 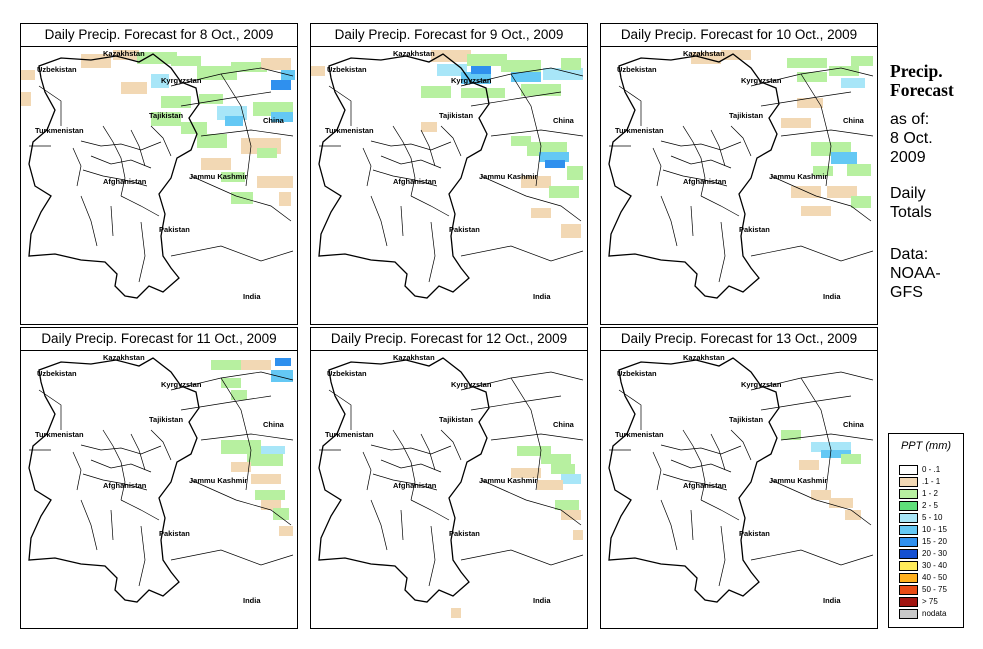 What do you see at coordinates (910, 119) in the screenshot?
I see `as-of-label: as of:` at bounding box center [910, 119].